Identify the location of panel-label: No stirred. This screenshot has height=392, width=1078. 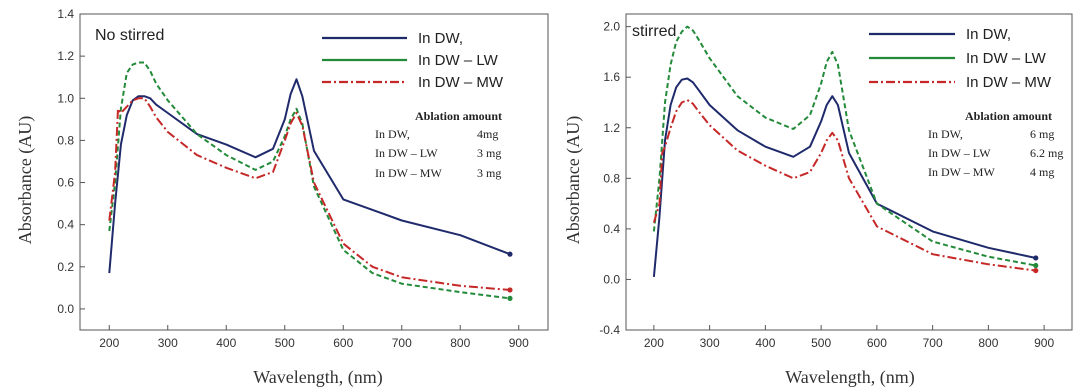
(129, 35).